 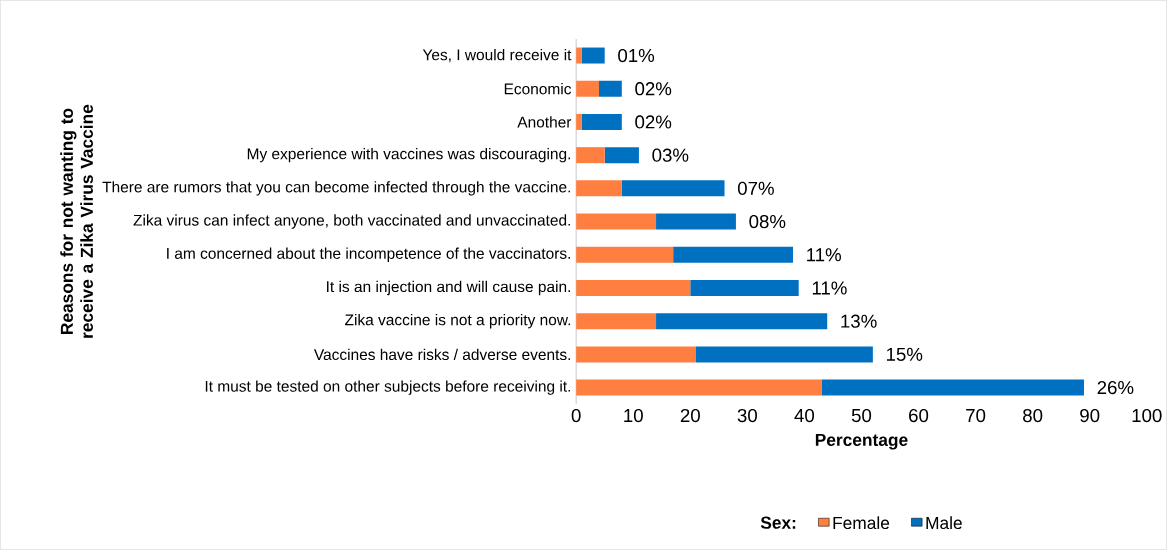 What do you see at coordinates (747, 416) in the screenshot?
I see `x-tick-label: 30` at bounding box center [747, 416].